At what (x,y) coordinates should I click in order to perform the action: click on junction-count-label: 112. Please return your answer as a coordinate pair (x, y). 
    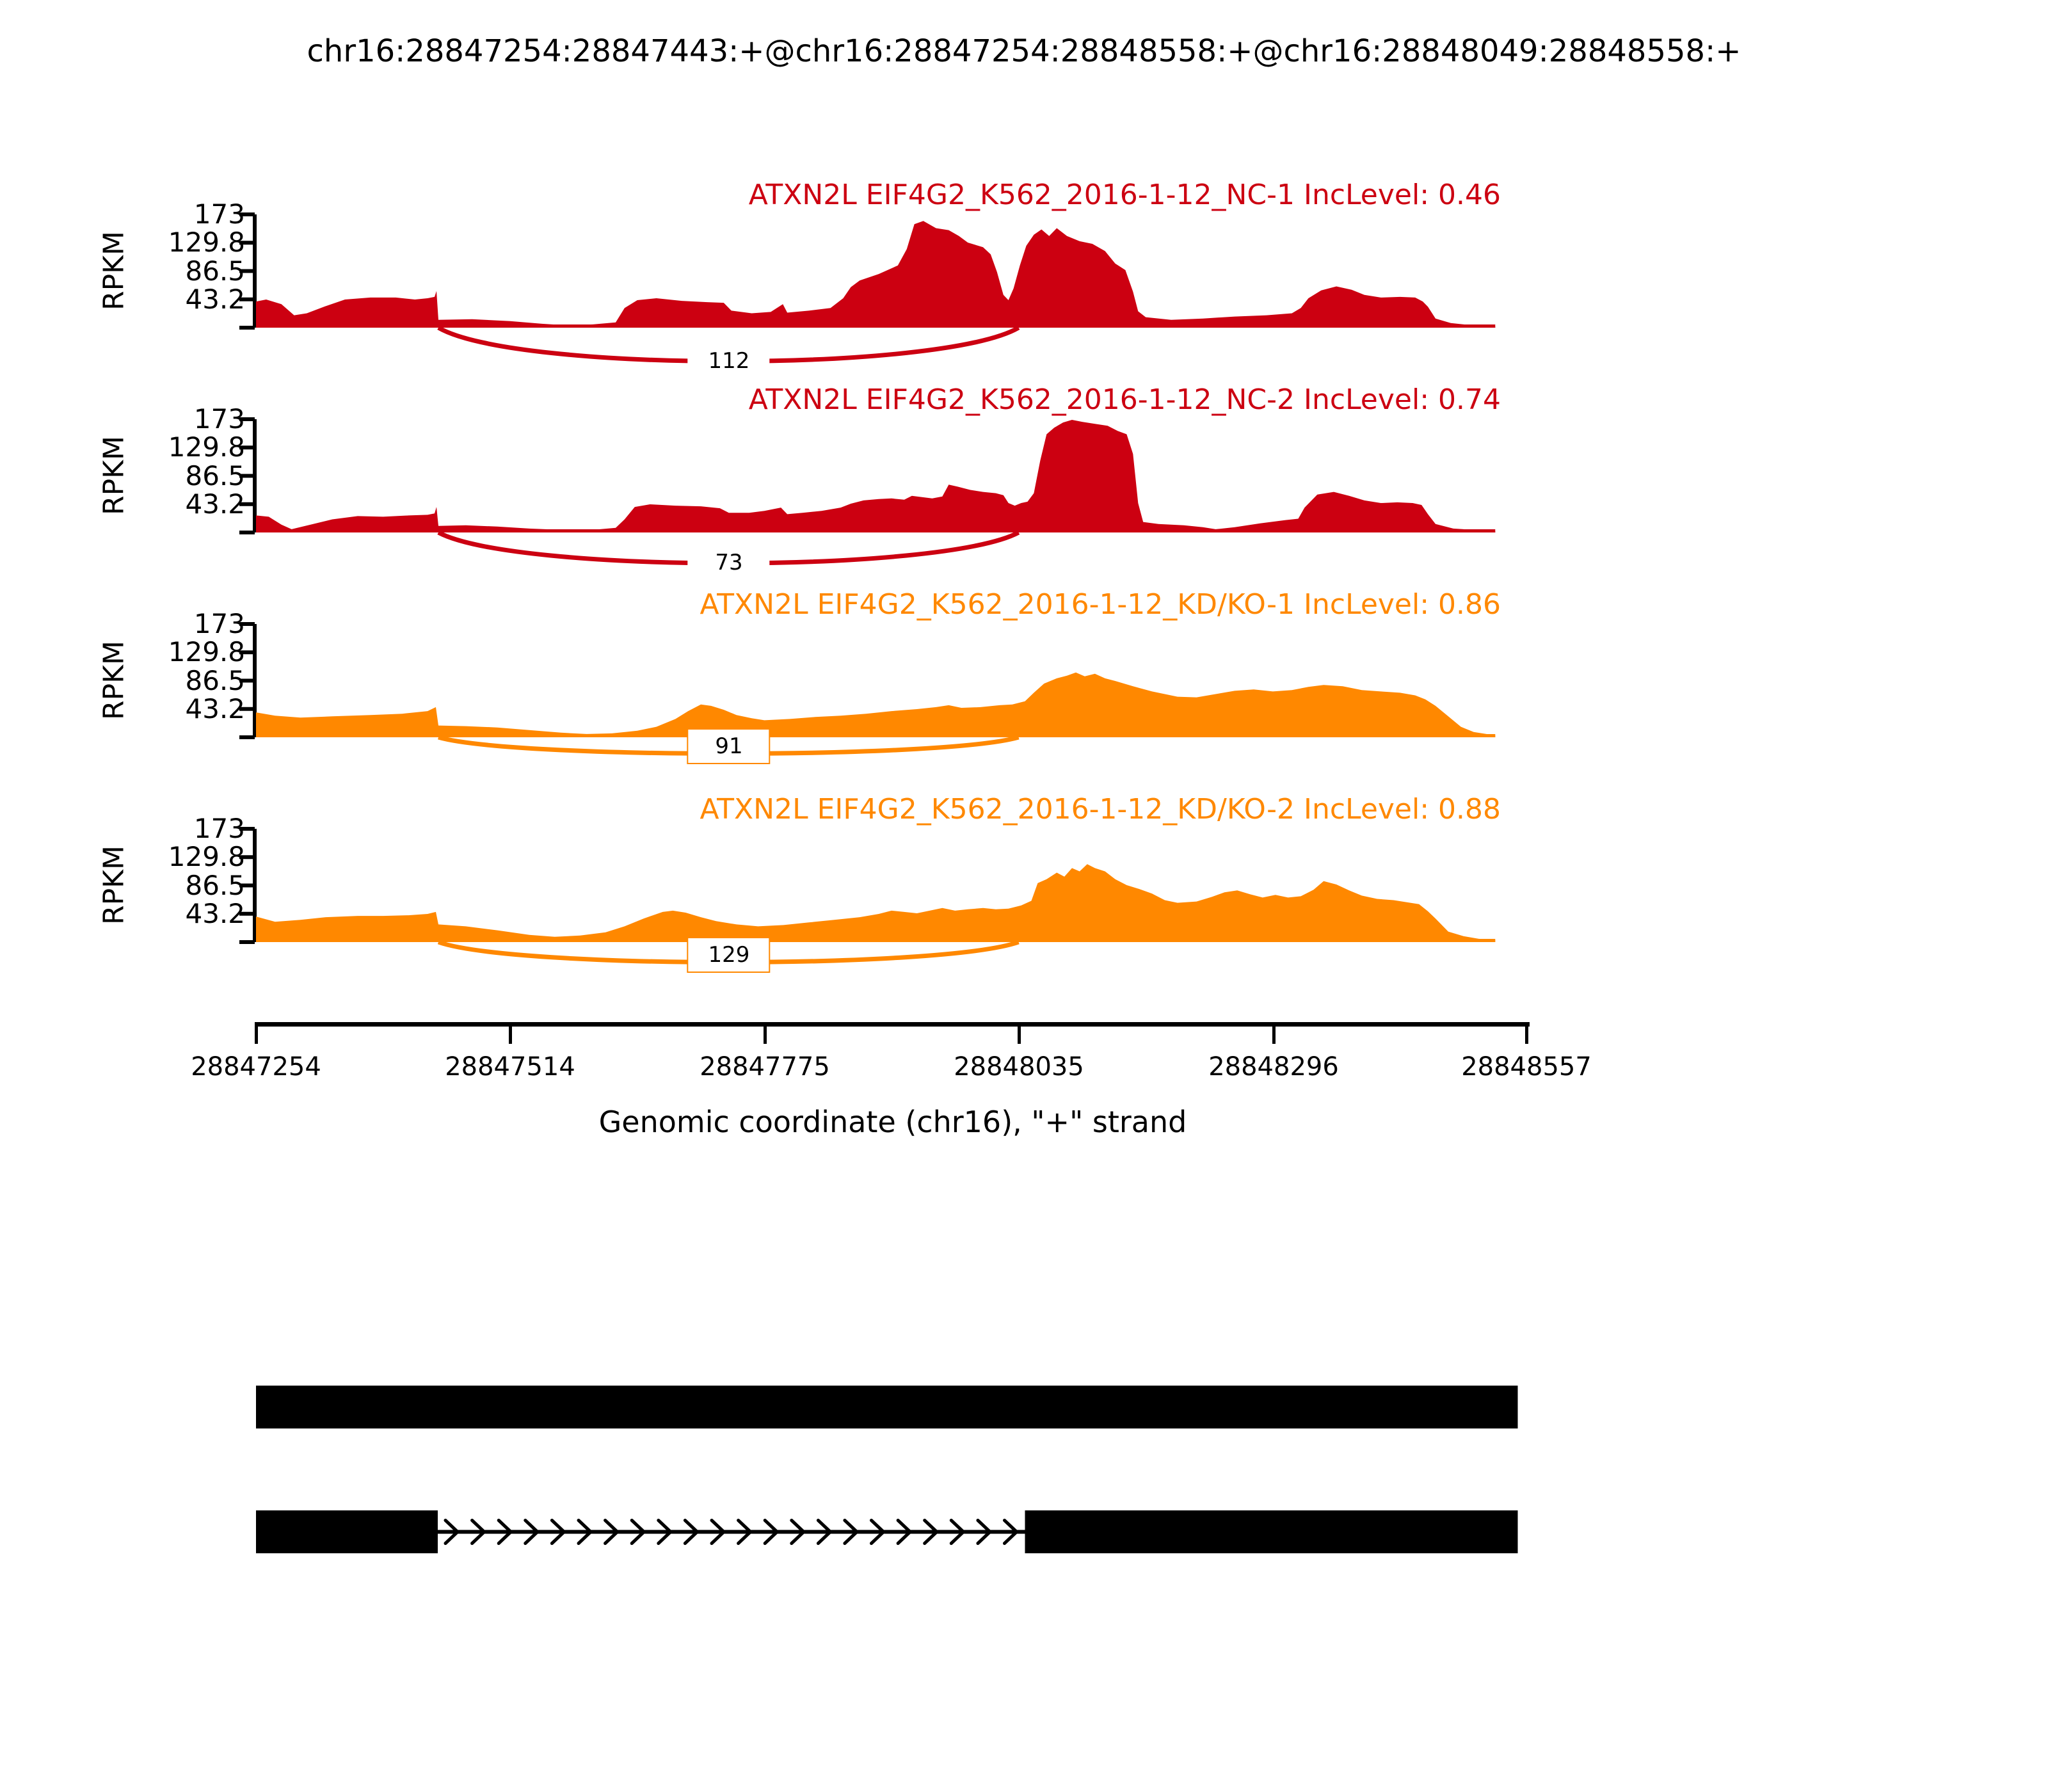
    Looking at the image, I should click on (729, 361).